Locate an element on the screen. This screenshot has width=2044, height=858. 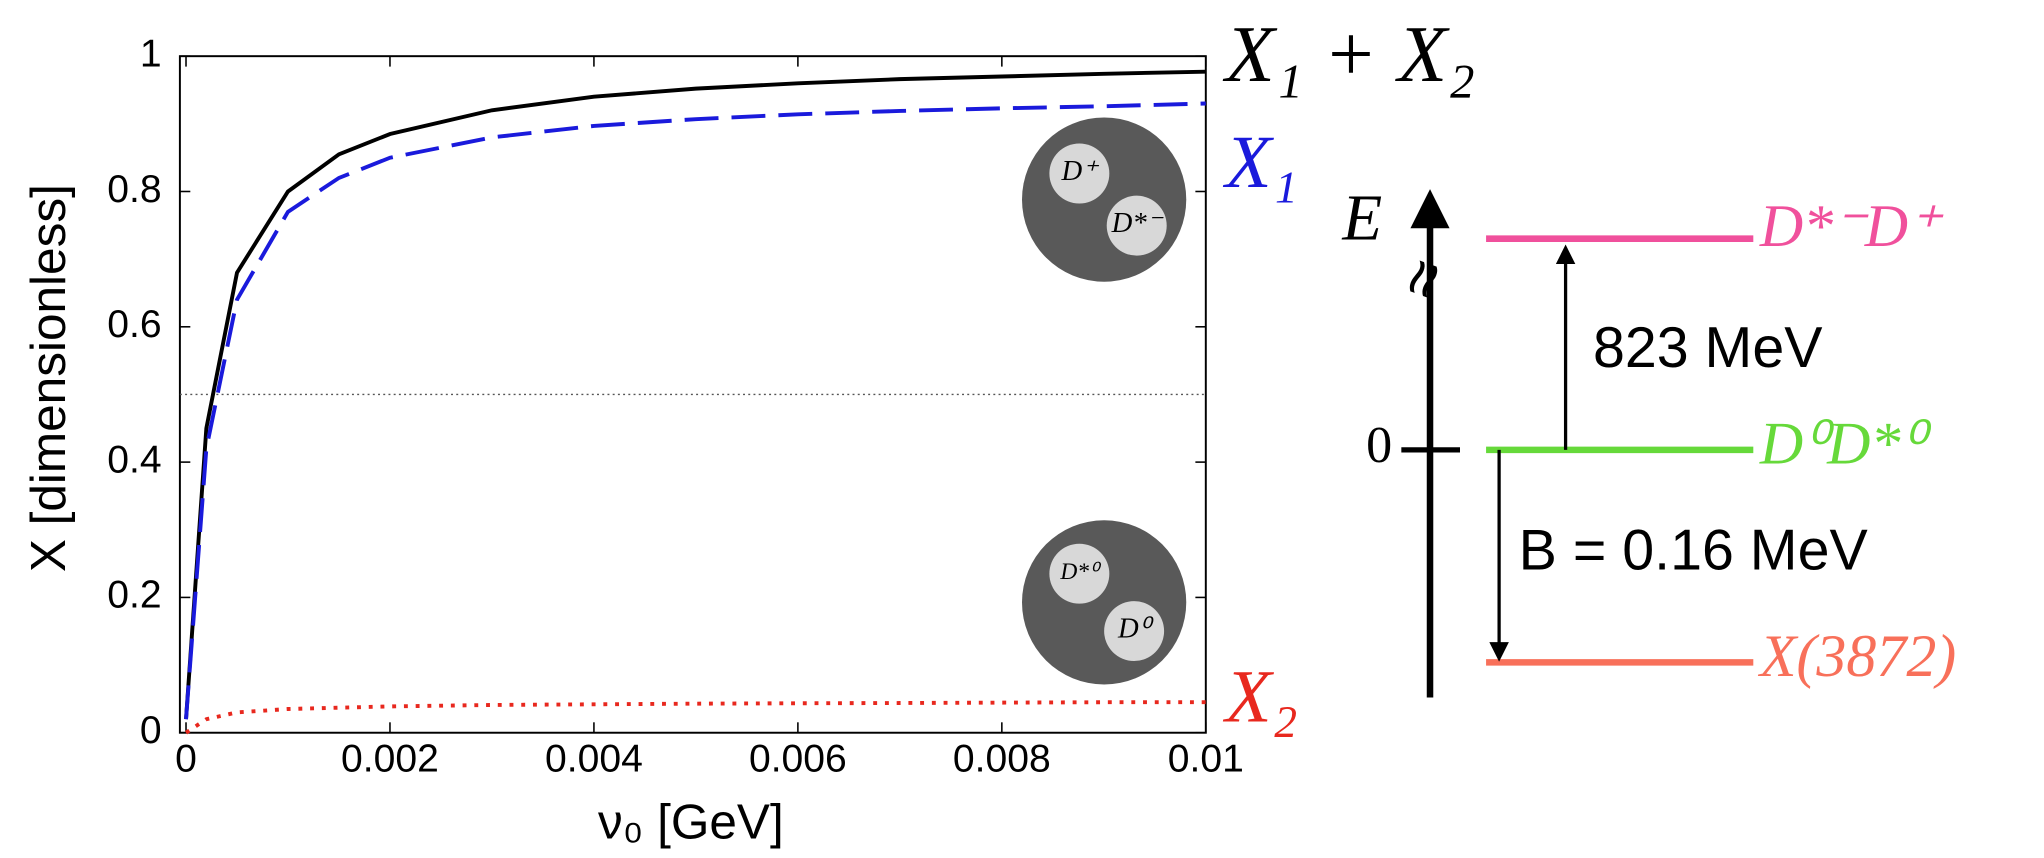
gap-label: 823 MeV is located at coordinates (1708, 348).